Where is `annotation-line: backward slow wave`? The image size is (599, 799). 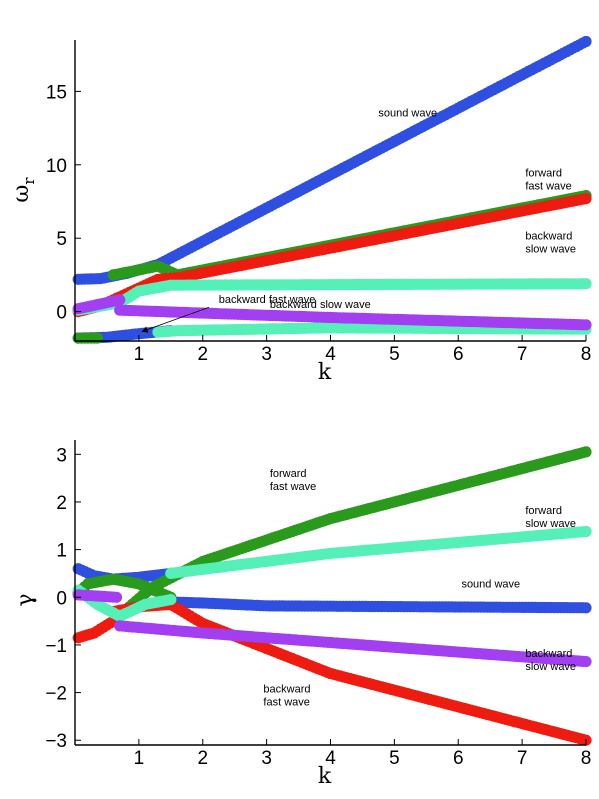 annotation-line: backward slow wave is located at coordinates (320, 305).